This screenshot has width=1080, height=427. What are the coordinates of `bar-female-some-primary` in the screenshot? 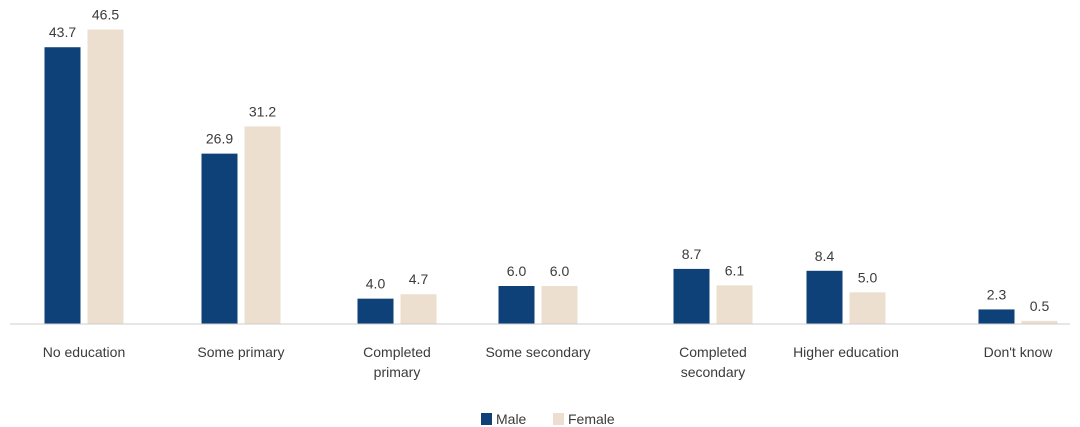 It's located at (262, 225).